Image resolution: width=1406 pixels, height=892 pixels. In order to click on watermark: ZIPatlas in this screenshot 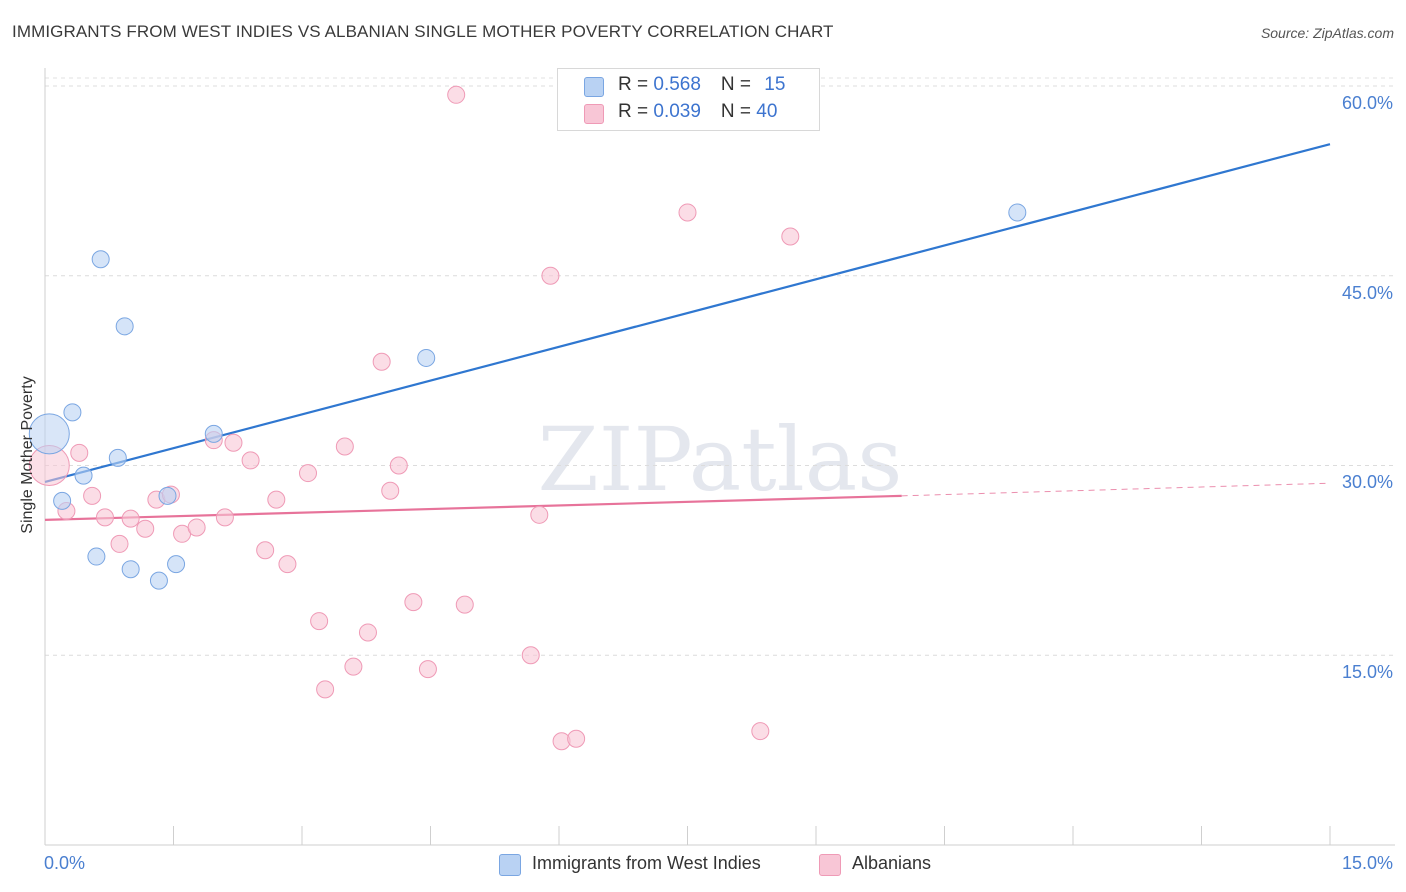, I will do `click(720, 459)`.